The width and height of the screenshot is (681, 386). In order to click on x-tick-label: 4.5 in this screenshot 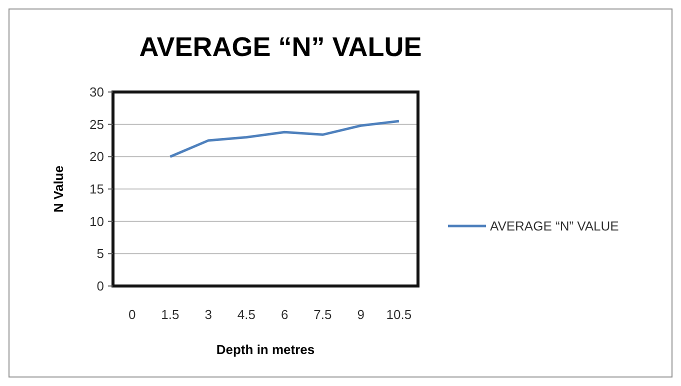, I will do `click(246, 314)`.